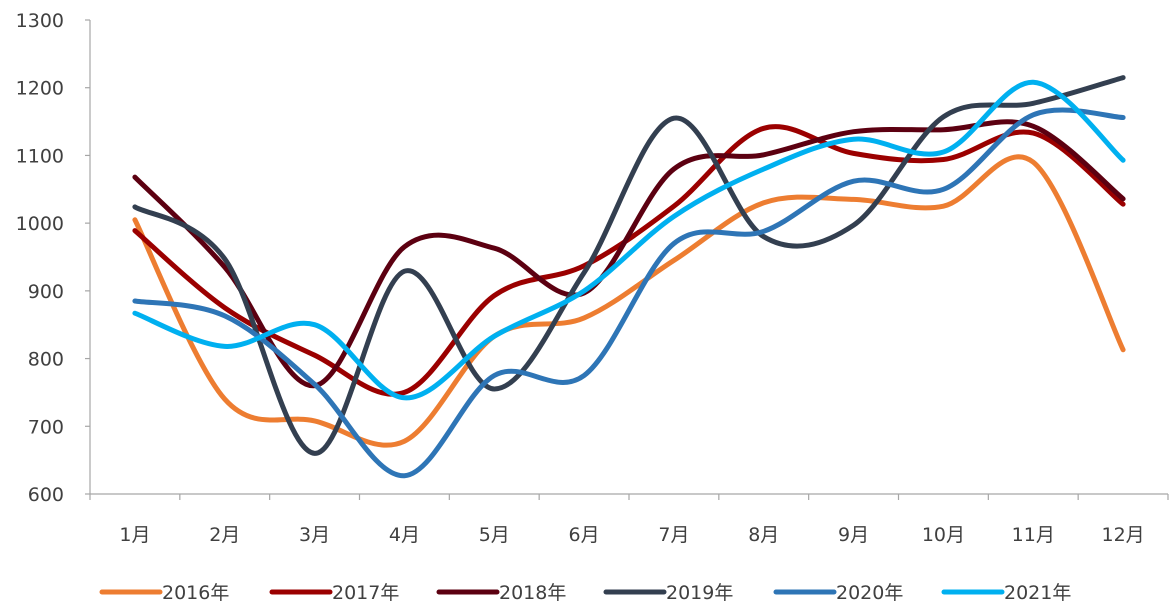  Describe the element at coordinates (1033, 535) in the screenshot. I see `x-tick-label: 11月` at that location.